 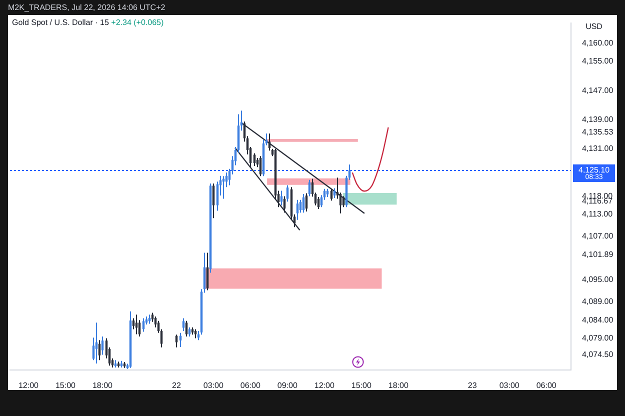 What do you see at coordinates (598, 279) in the screenshot?
I see `y-tick-label: 4,095.00` at bounding box center [598, 279].